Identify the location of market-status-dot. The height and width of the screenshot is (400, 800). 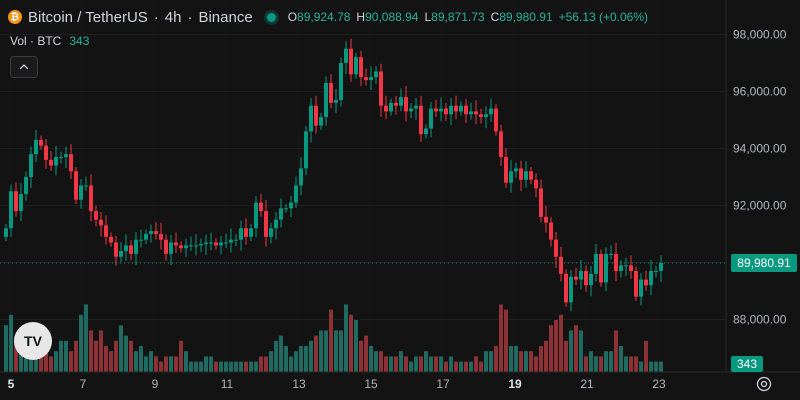
(271, 17).